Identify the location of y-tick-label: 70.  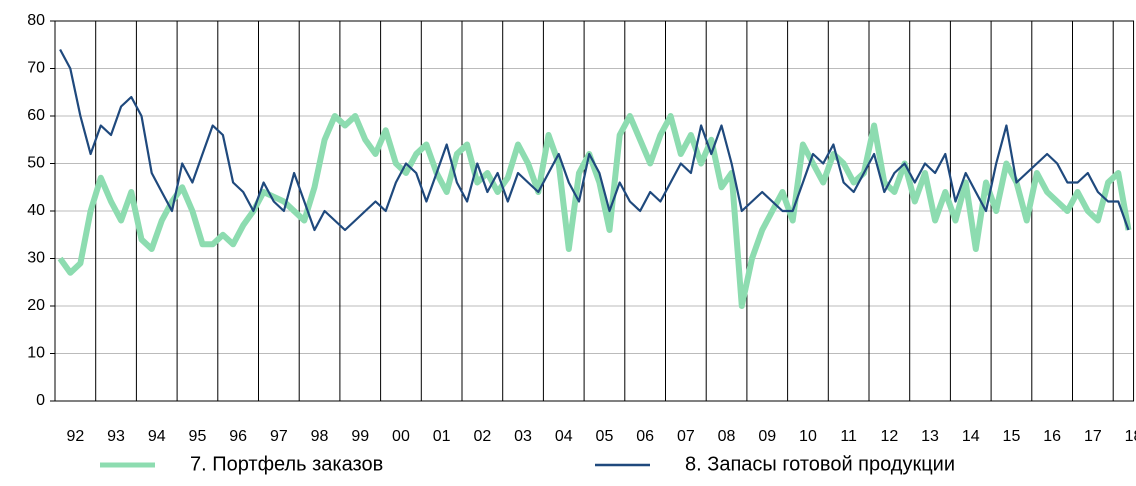
(36, 68).